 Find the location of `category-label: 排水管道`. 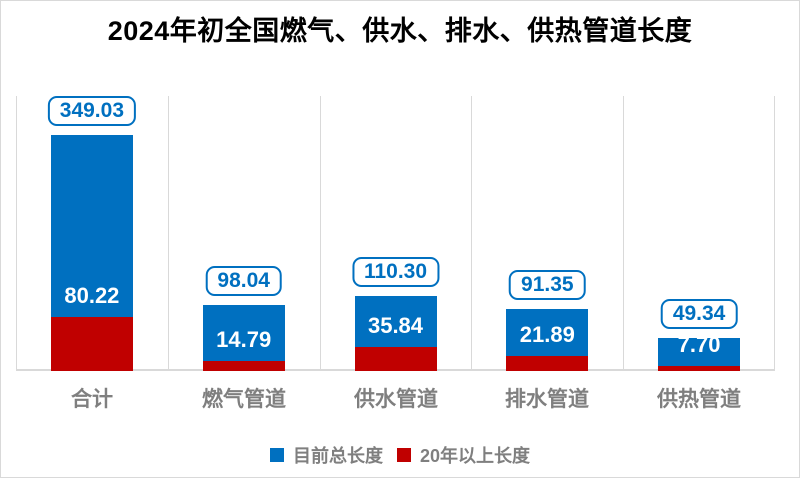

category-label: 排水管道 is located at coordinates (547, 399).